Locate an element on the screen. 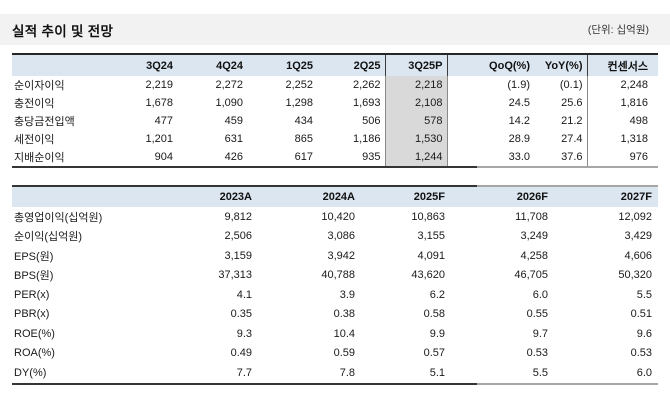 Image resolution: width=670 pixels, height=410 pixels. column-header-2q25: 2Q25 is located at coordinates (351, 65).